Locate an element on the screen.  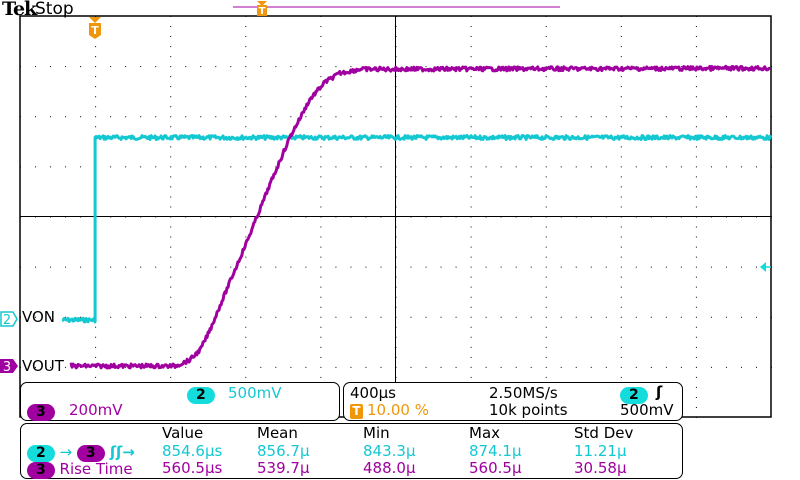
record-trigger-icon: T is located at coordinates (262, 9).